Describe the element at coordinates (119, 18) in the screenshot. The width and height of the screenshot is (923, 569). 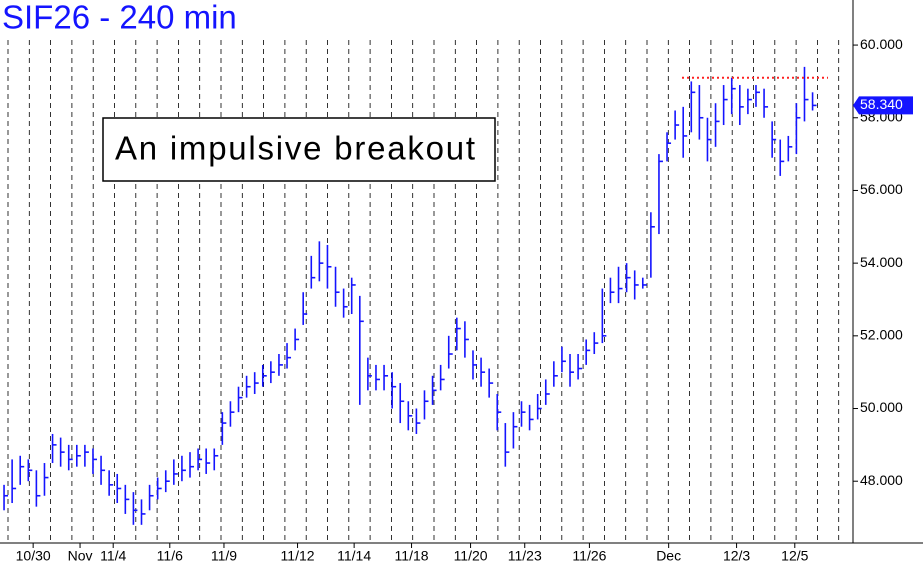
I see `chart-title: SIF26 - 240 min` at that location.